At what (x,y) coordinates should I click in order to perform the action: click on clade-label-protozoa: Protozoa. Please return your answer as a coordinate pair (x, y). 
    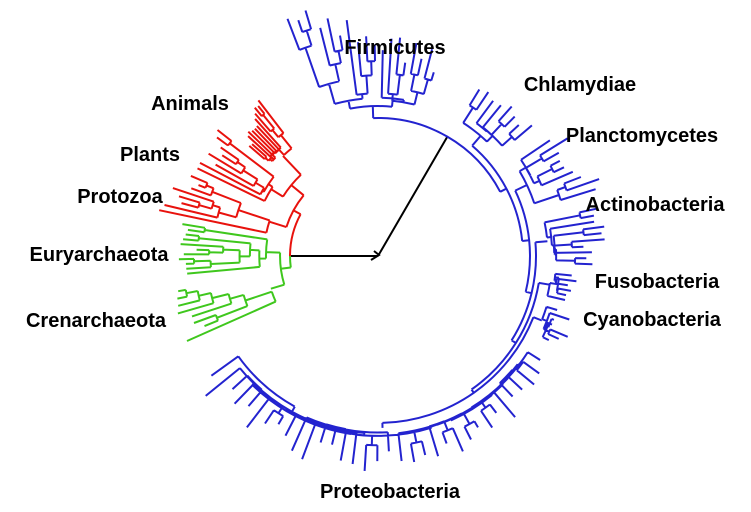
    Looking at the image, I should click on (120, 197).